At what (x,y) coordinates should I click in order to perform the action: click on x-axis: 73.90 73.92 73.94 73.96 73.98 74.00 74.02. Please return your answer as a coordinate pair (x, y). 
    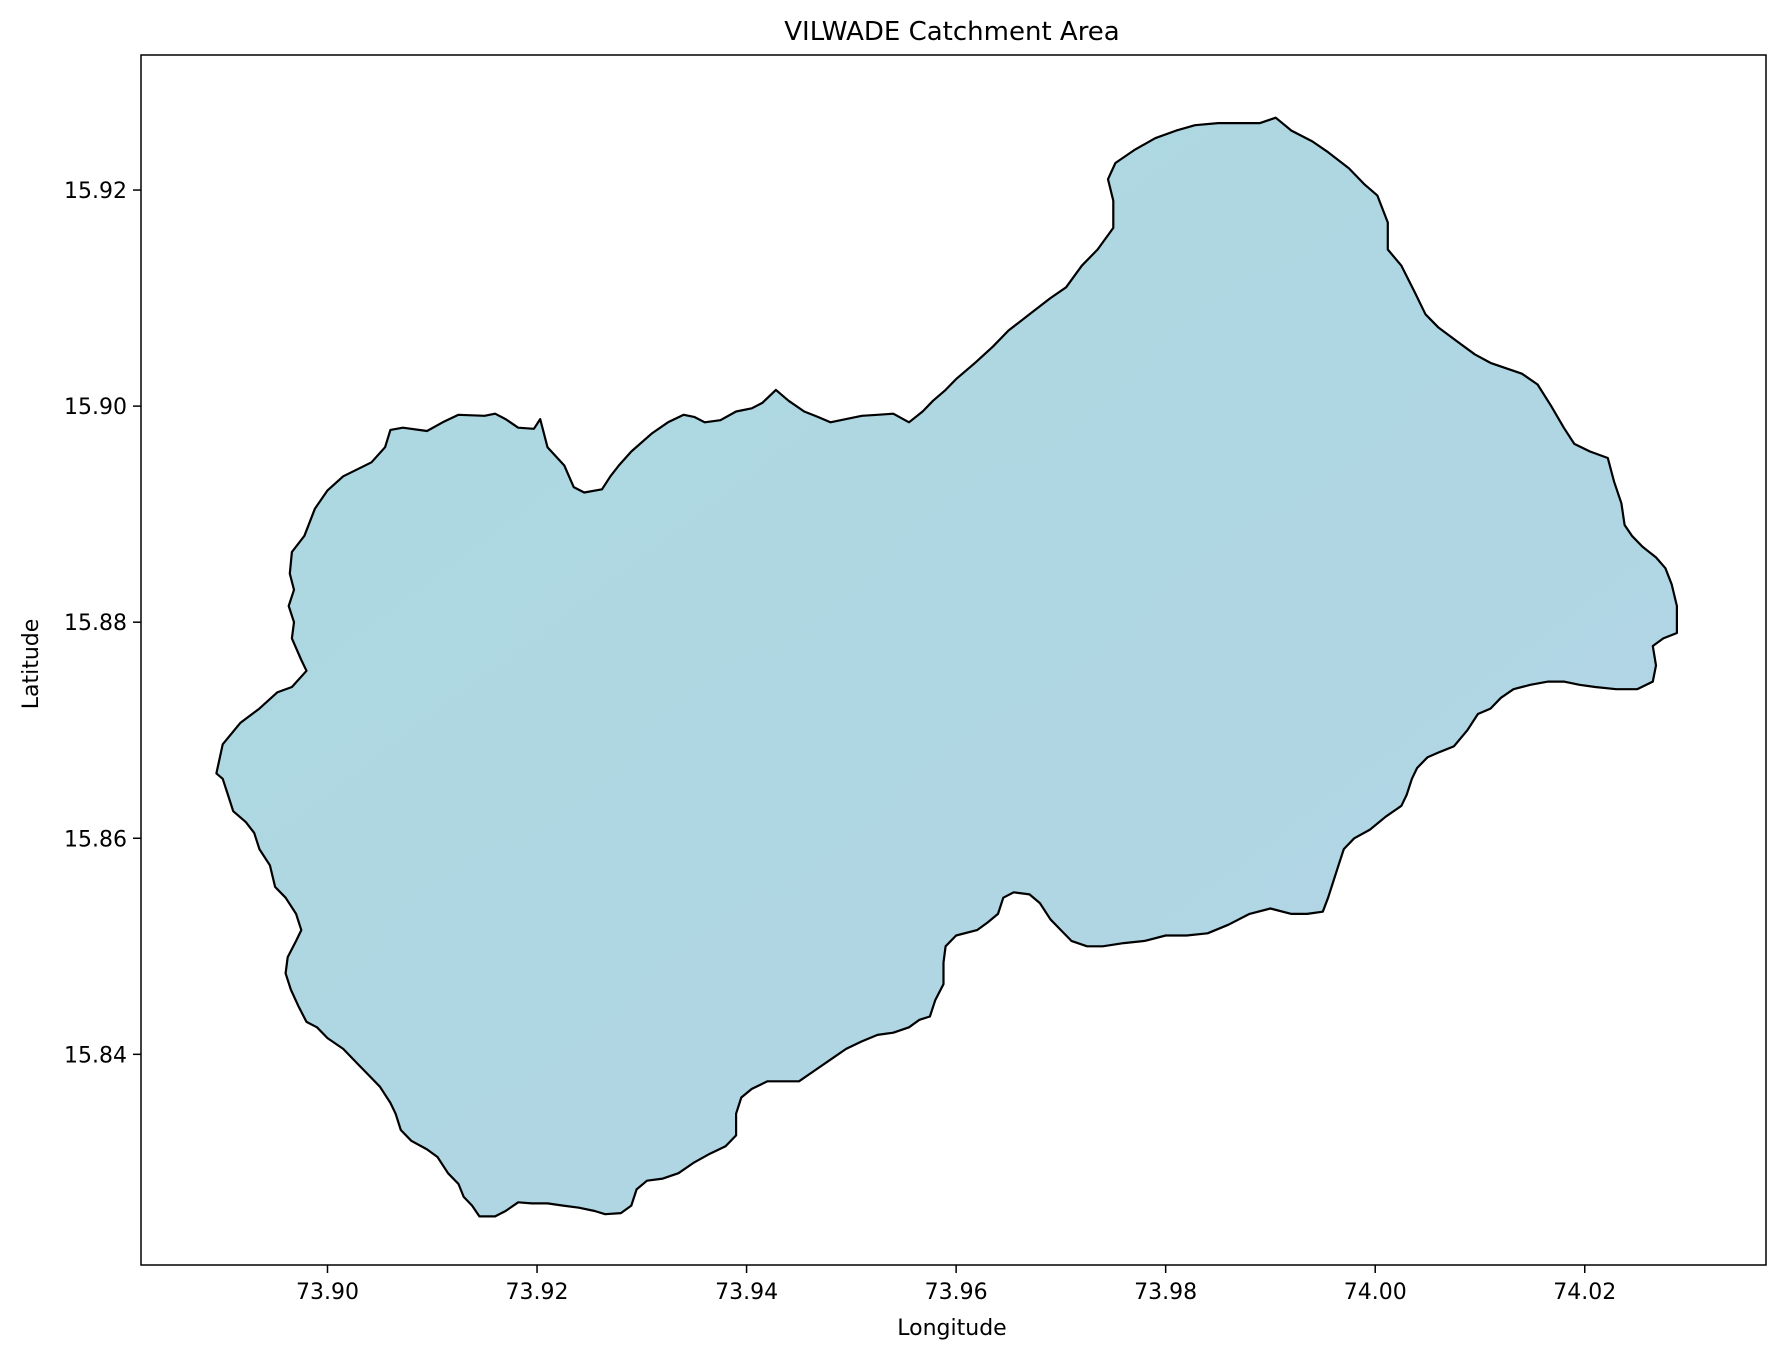
    Looking at the image, I should click on (956, 1285).